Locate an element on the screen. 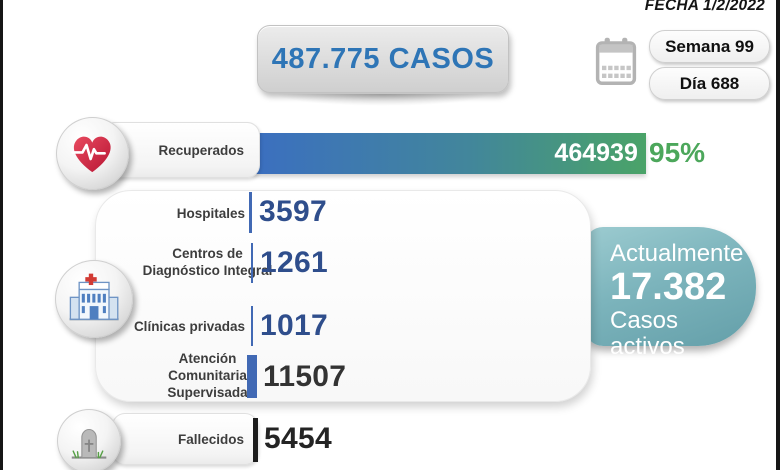  week-badge-label: Semana 99 is located at coordinates (709, 46).